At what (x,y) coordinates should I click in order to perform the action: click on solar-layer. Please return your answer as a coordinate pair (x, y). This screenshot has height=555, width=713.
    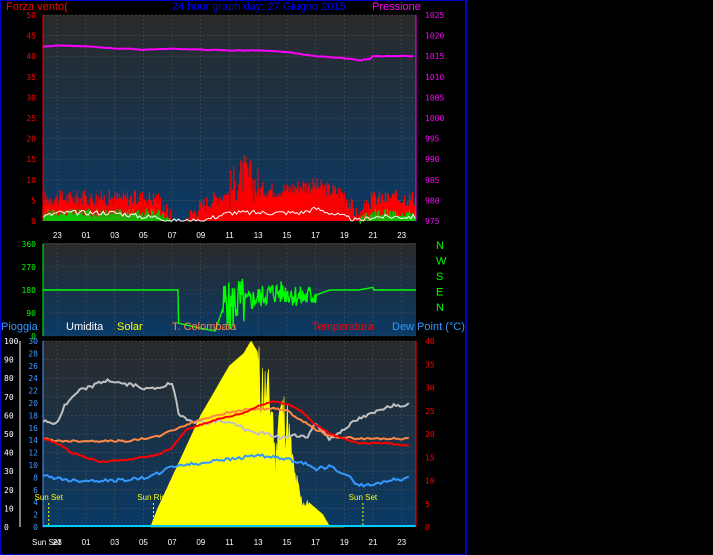
    Looking at the image, I should click on (247, 434).